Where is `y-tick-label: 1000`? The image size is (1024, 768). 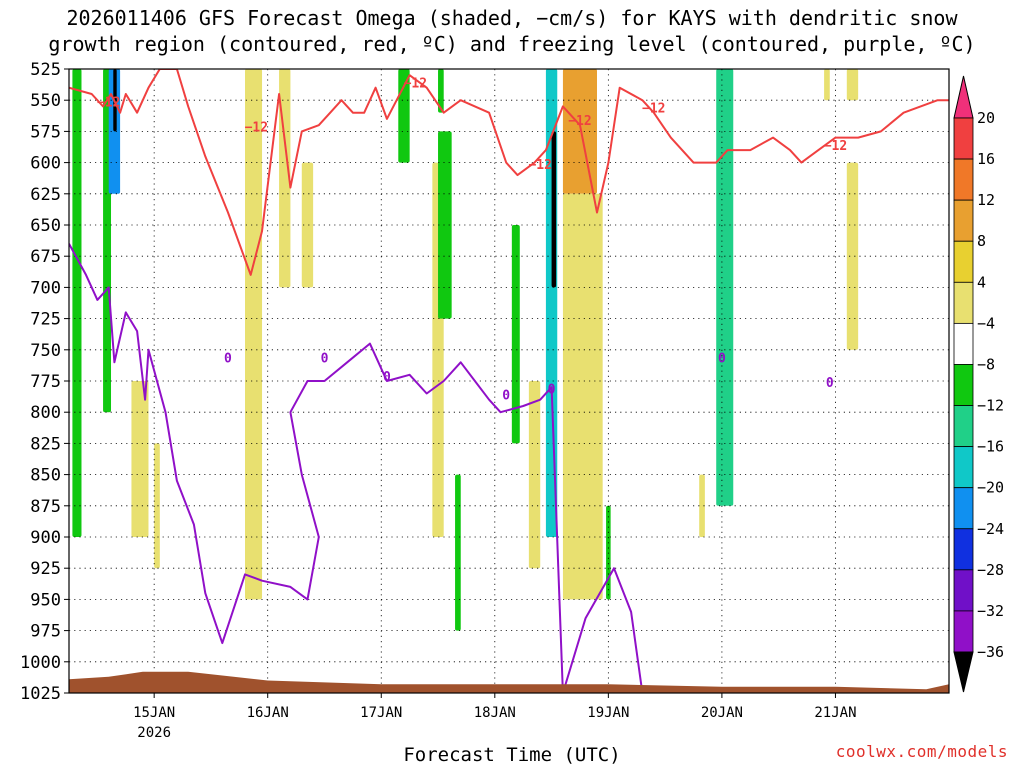
y-tick-label: 1000 is located at coordinates (40, 663).